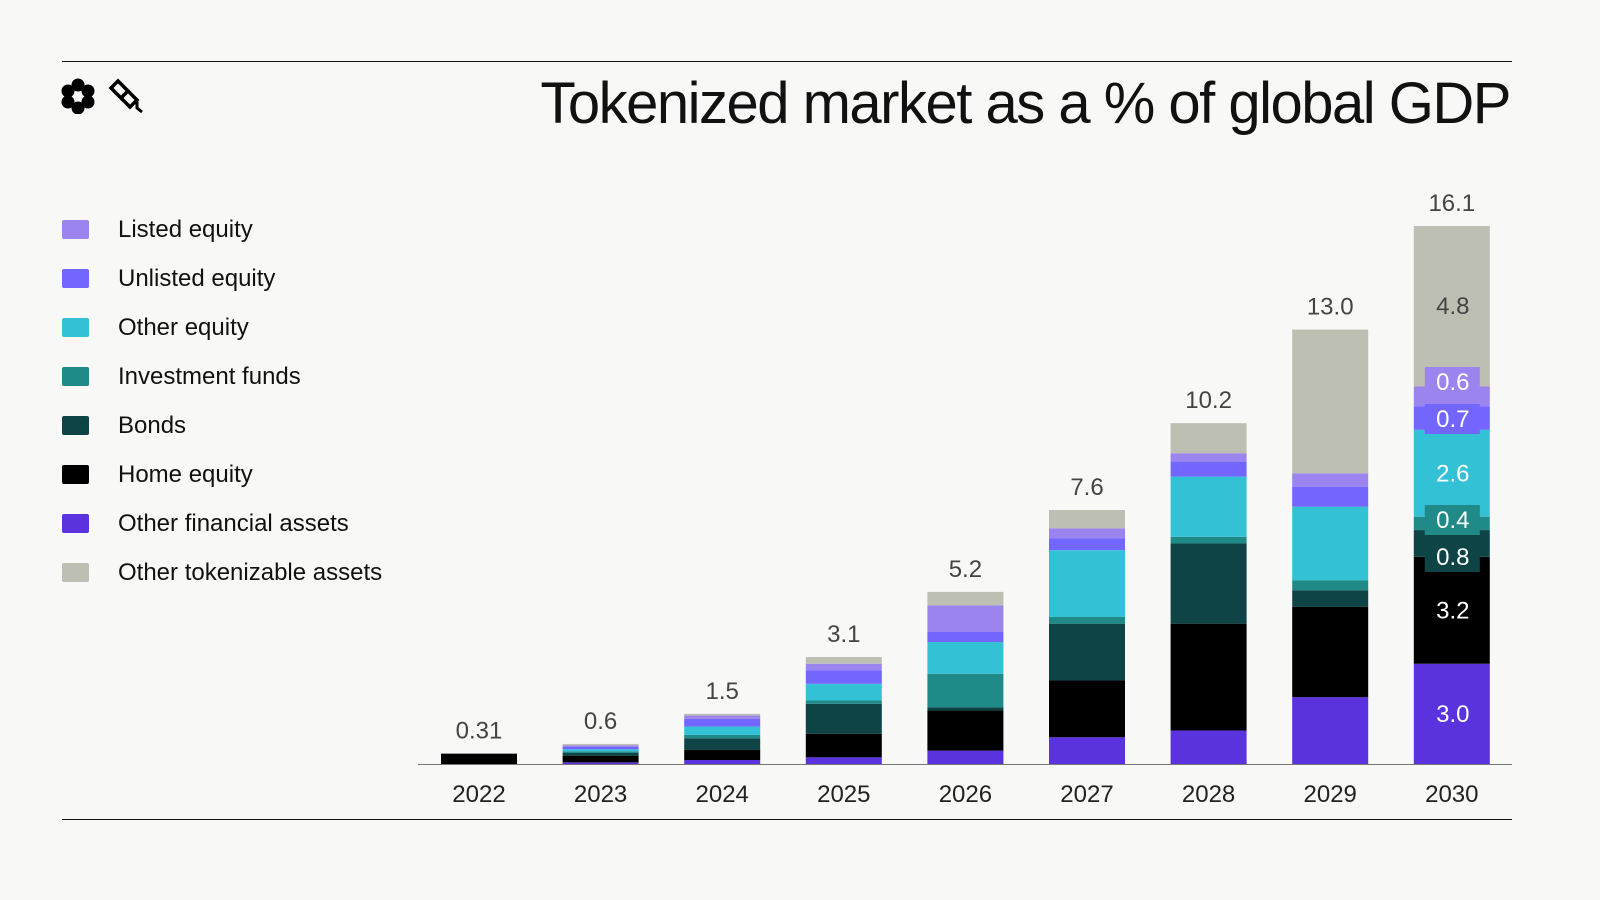 This screenshot has height=900, width=1600. Describe the element at coordinates (1208, 469) in the screenshot. I see `bar-segment-unlisted-equity-2028` at that location.